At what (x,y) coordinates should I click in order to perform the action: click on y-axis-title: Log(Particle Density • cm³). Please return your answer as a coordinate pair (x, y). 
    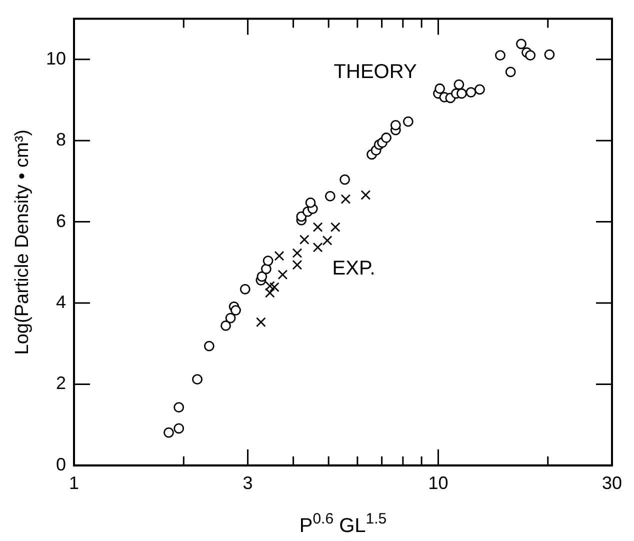
    Looking at the image, I should click on (22, 242).